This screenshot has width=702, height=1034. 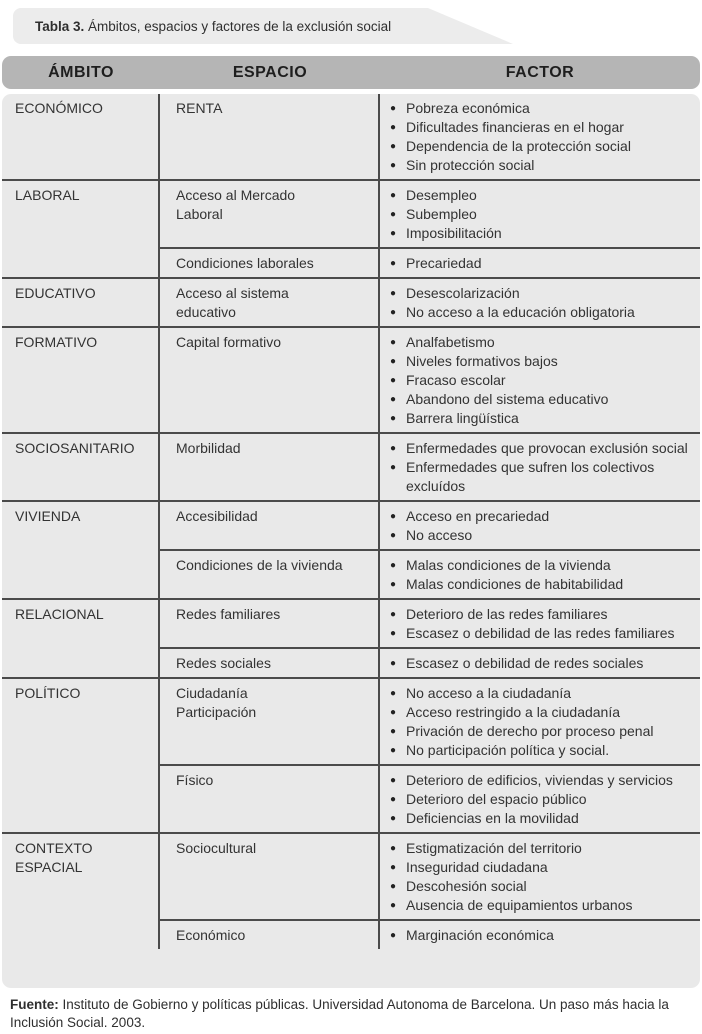 What do you see at coordinates (270, 72) in the screenshot?
I see `column-header-espacio: ESPACIO` at bounding box center [270, 72].